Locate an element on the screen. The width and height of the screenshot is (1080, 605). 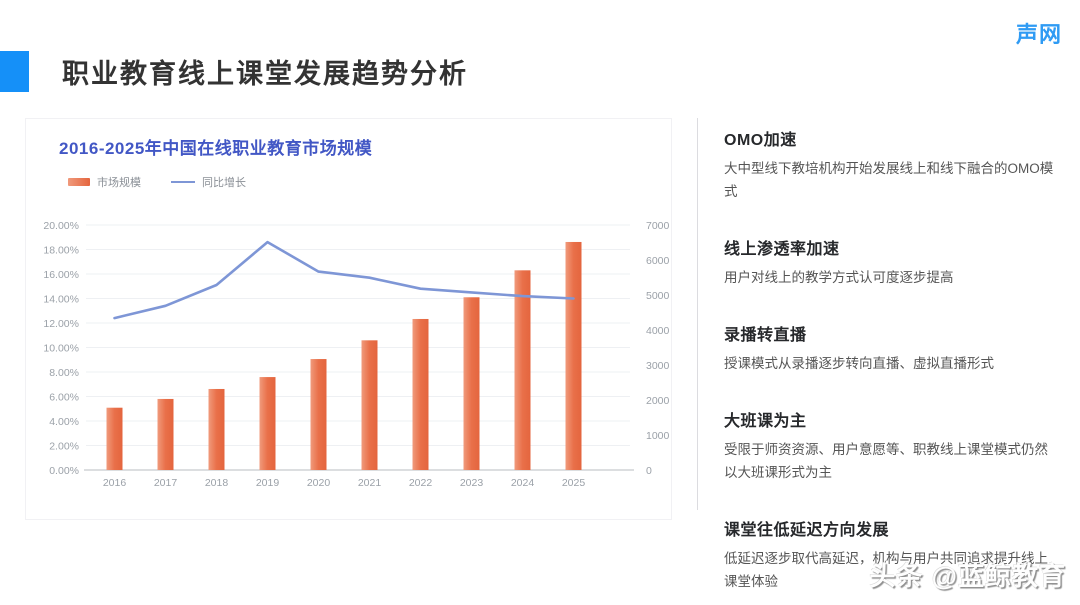
insight-heading: 大班课为主 is located at coordinates (765, 421).